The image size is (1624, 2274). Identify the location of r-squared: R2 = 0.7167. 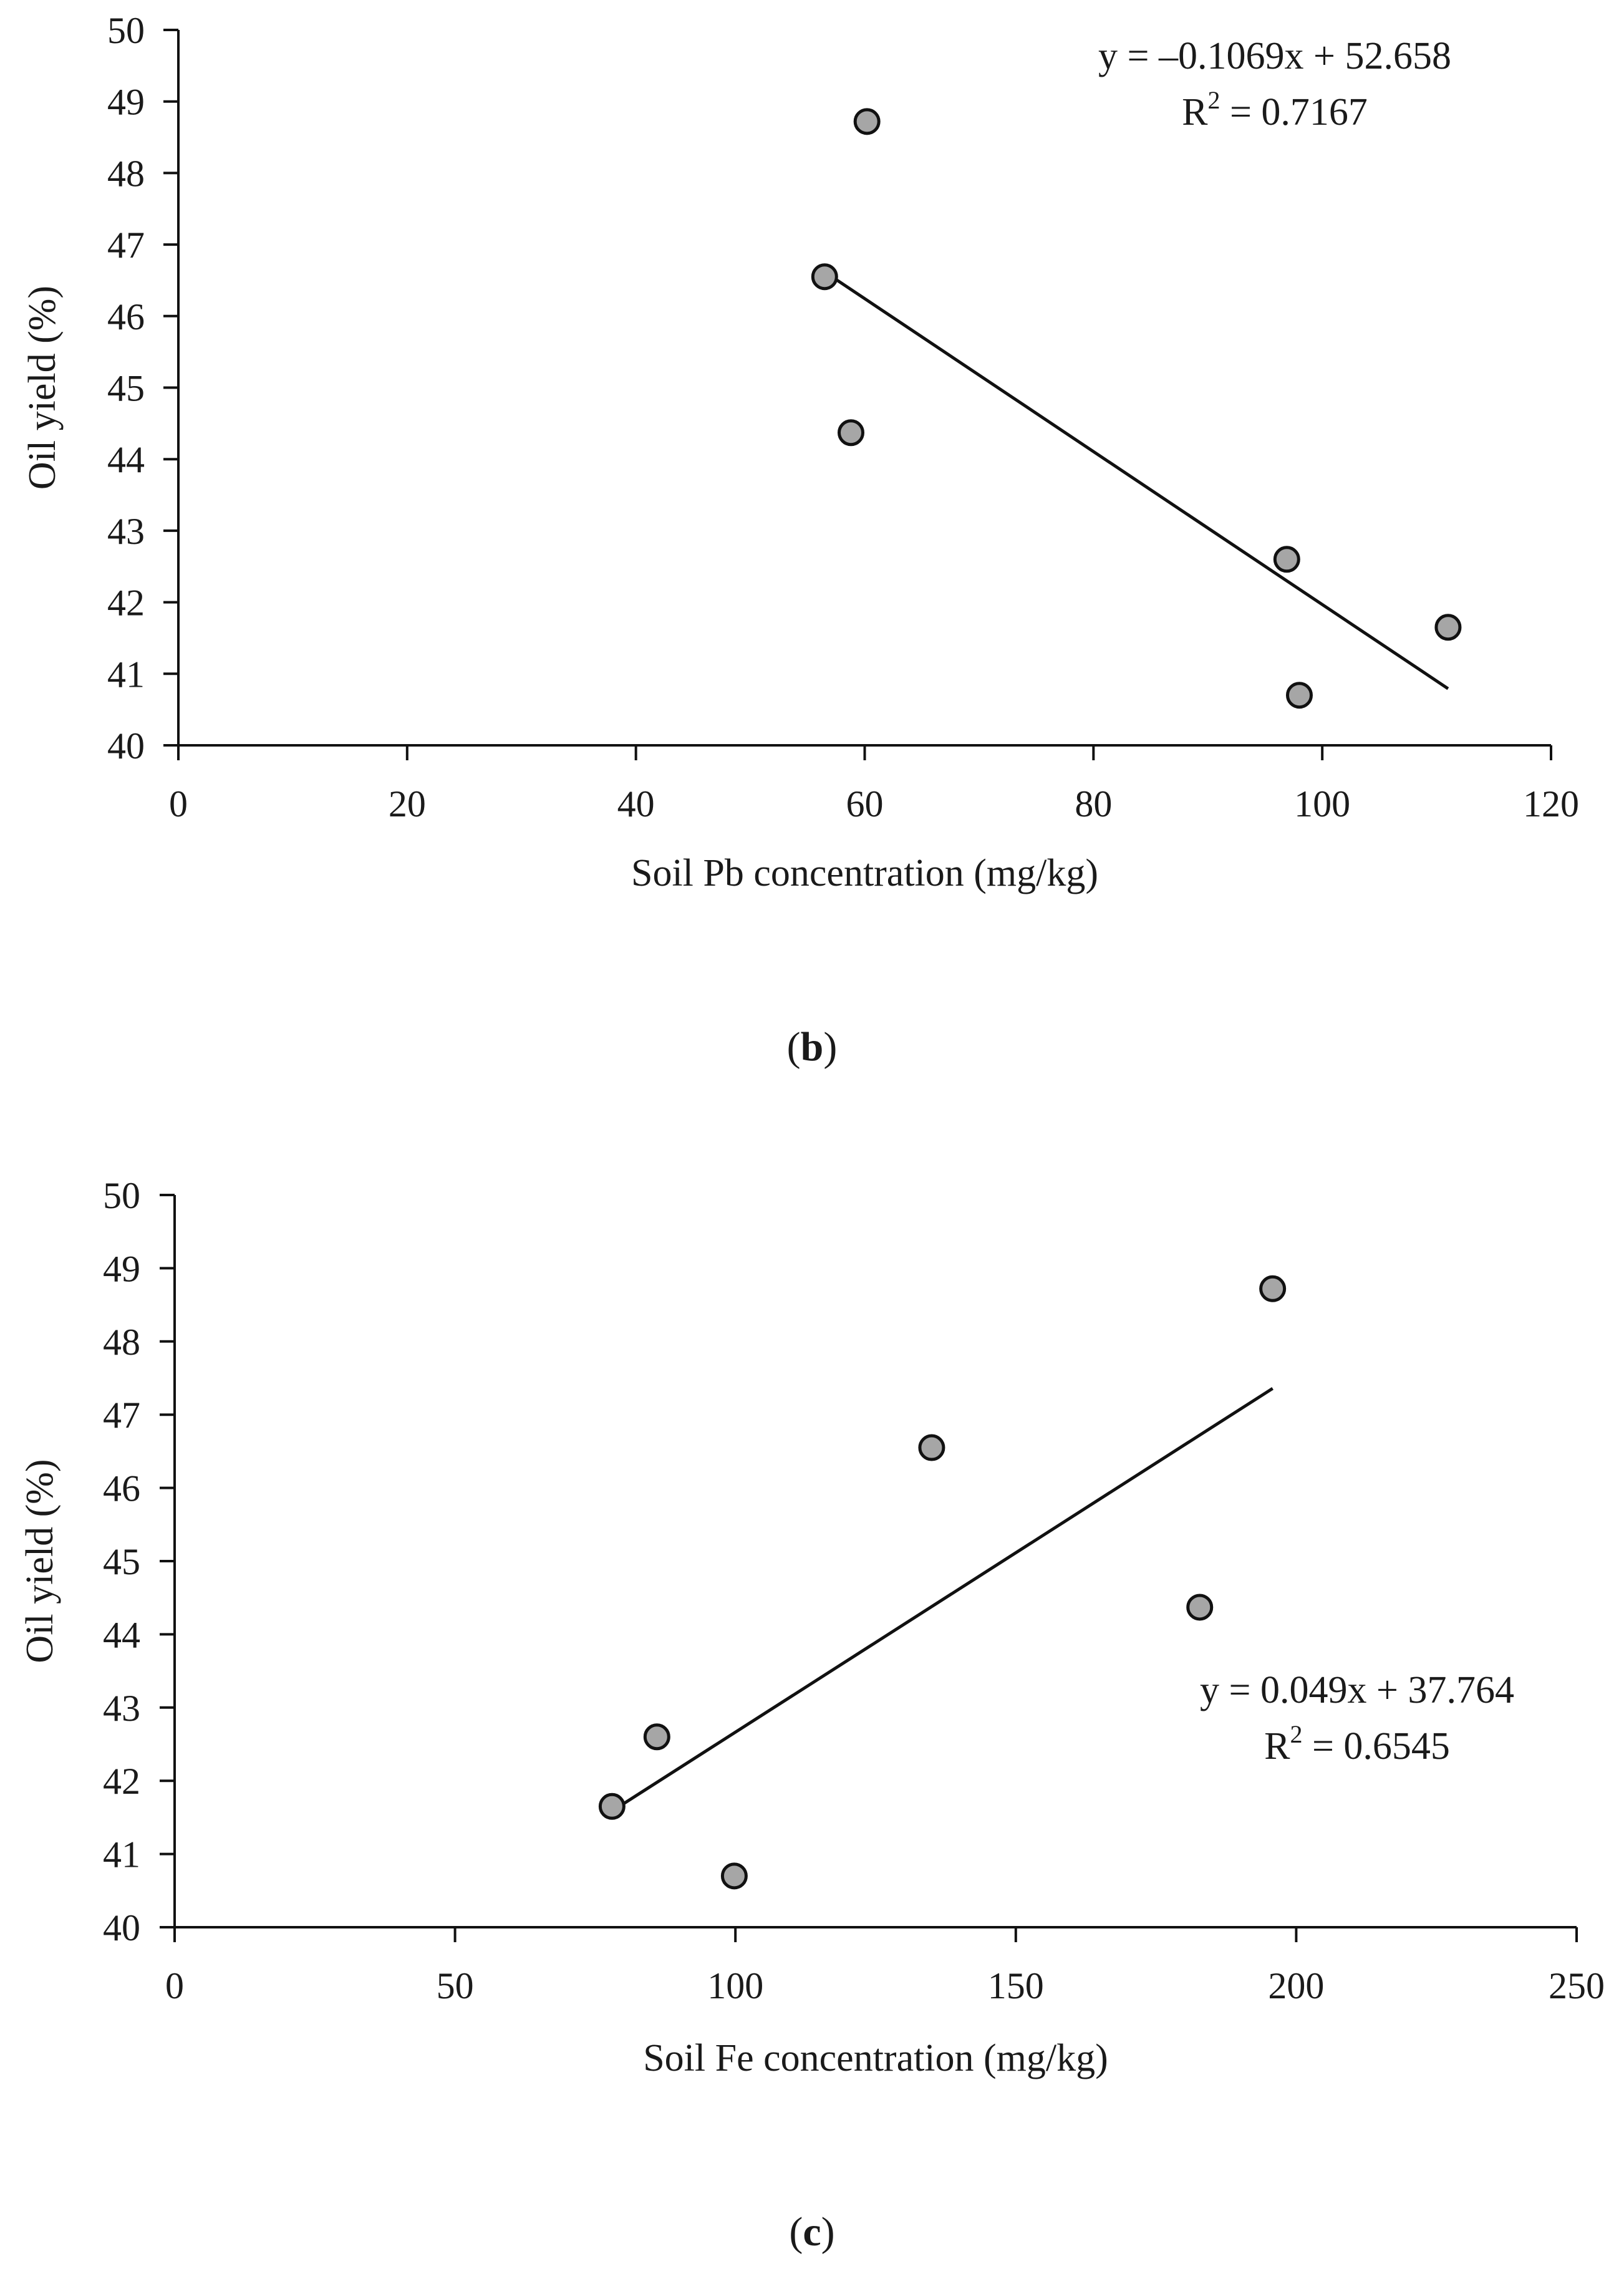
(1275, 109).